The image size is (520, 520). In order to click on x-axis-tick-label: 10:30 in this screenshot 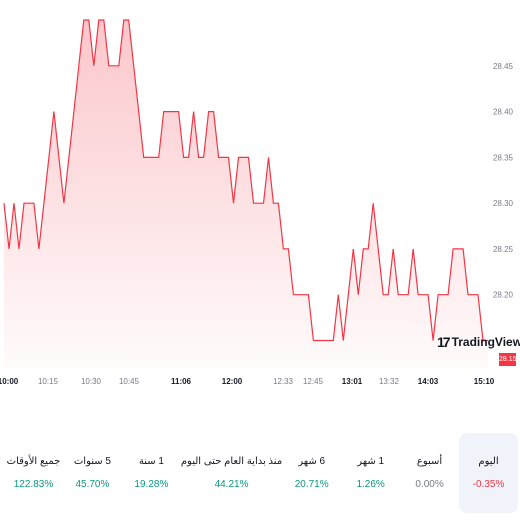, I will do `click(91, 381)`.